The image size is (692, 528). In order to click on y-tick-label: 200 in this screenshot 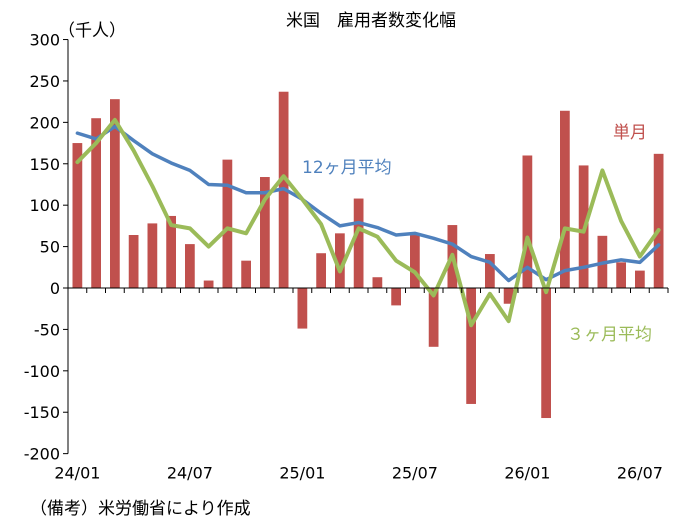, I will do `click(44, 122)`.